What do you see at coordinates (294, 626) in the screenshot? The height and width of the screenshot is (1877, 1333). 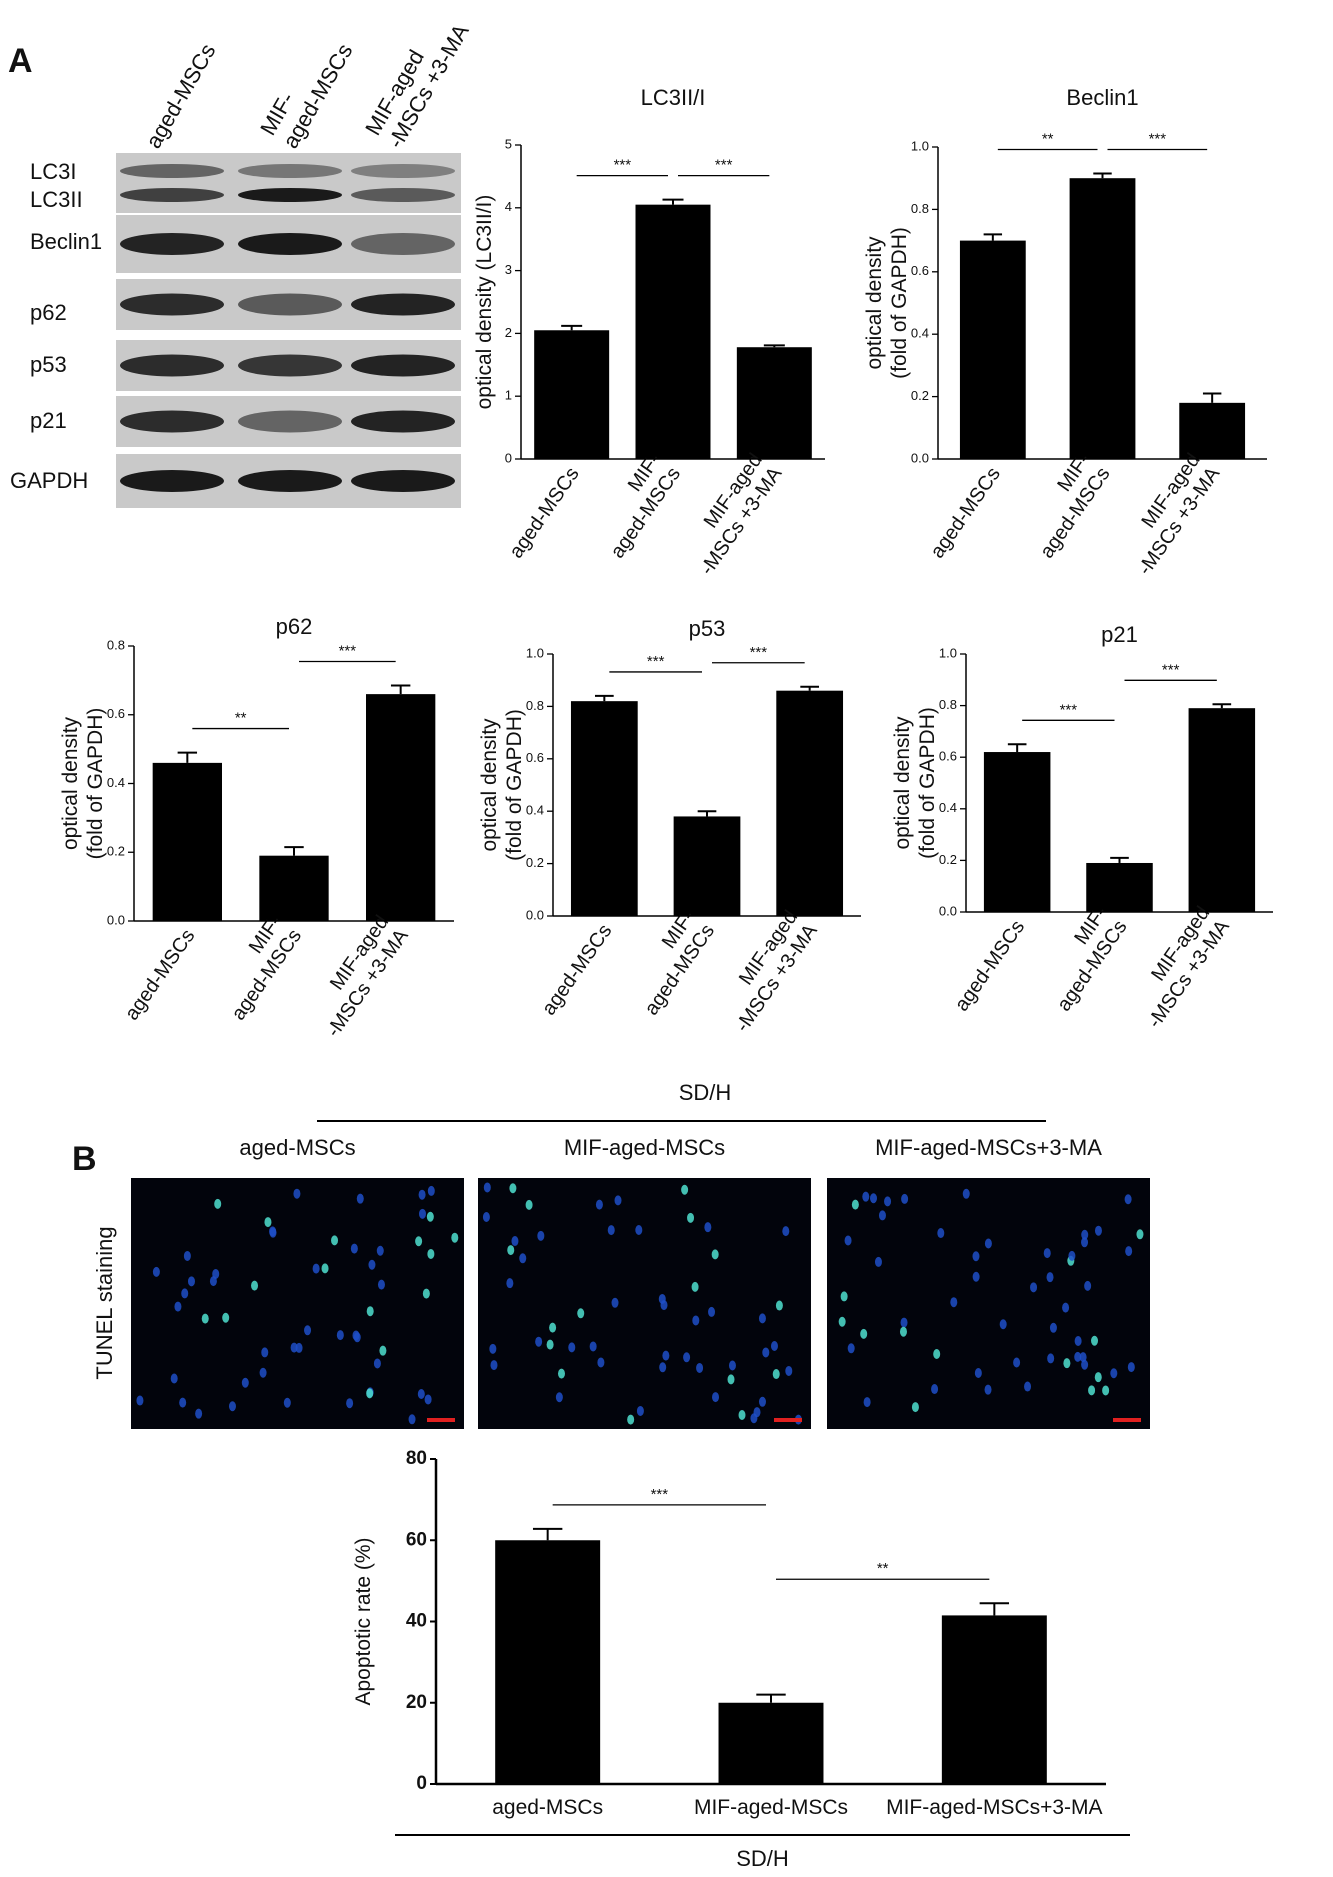 I see `chart-title: p62` at bounding box center [294, 626].